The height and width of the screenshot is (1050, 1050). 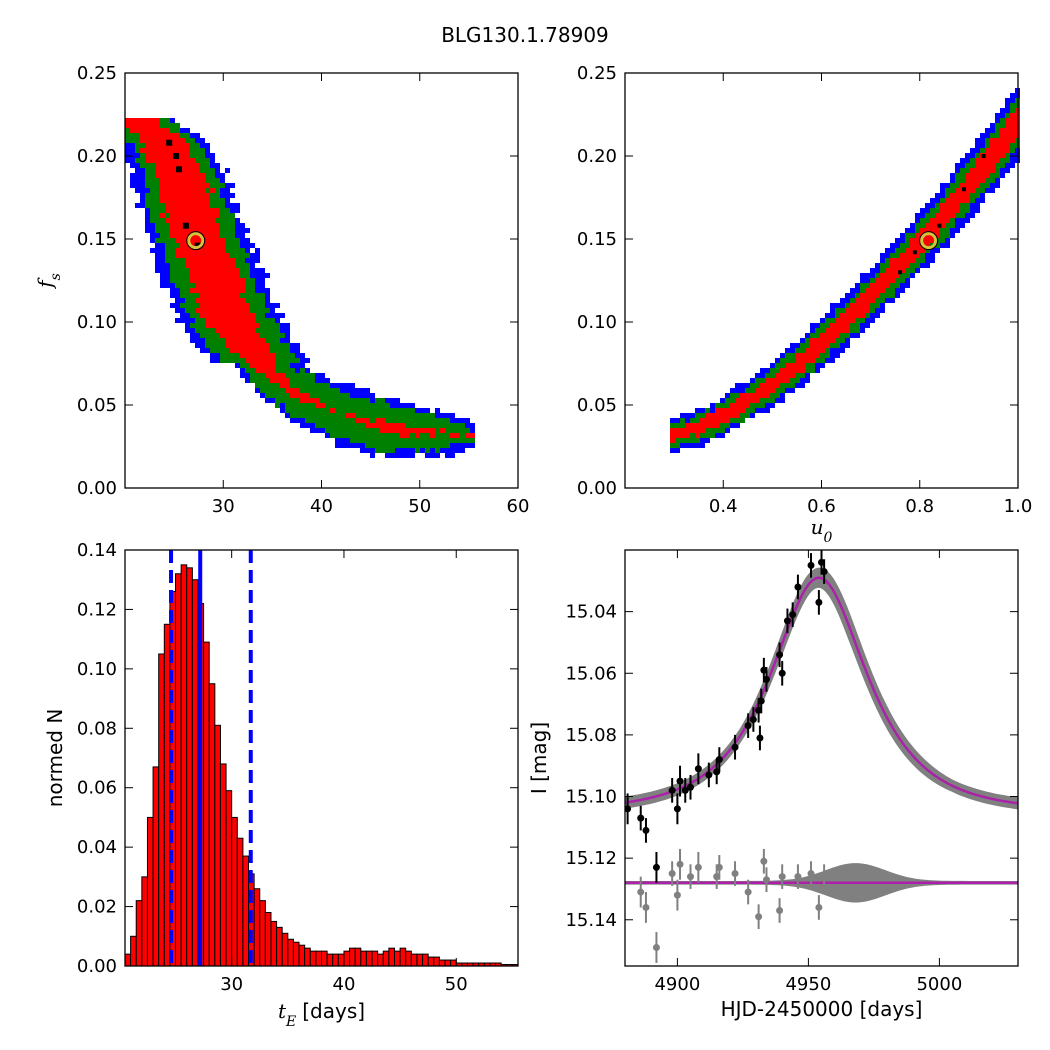 What do you see at coordinates (698, 867) in the screenshot?
I see `residual-point` at bounding box center [698, 867].